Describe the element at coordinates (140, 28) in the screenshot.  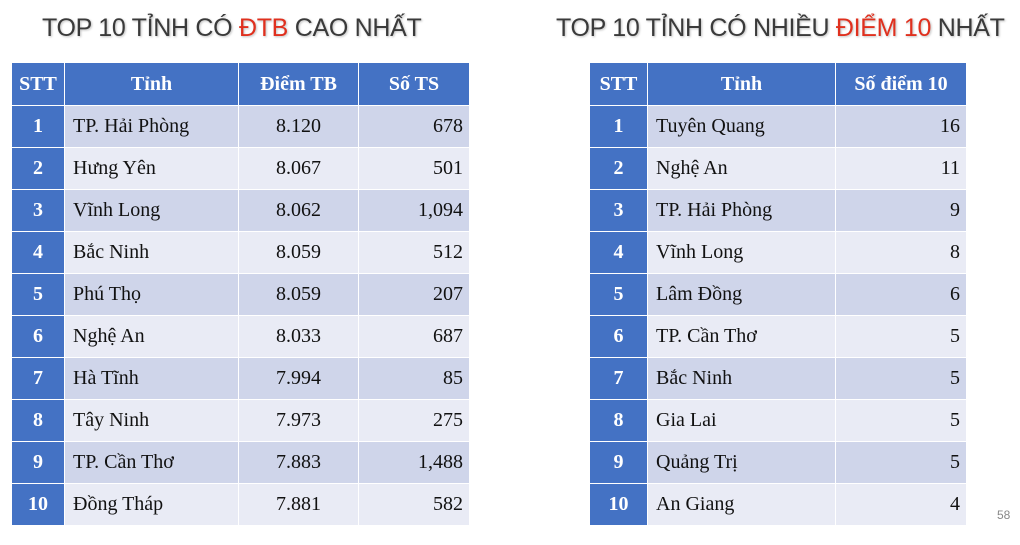
I see `left-title-pre: TOP 10 TỈNH CÓ` at that location.